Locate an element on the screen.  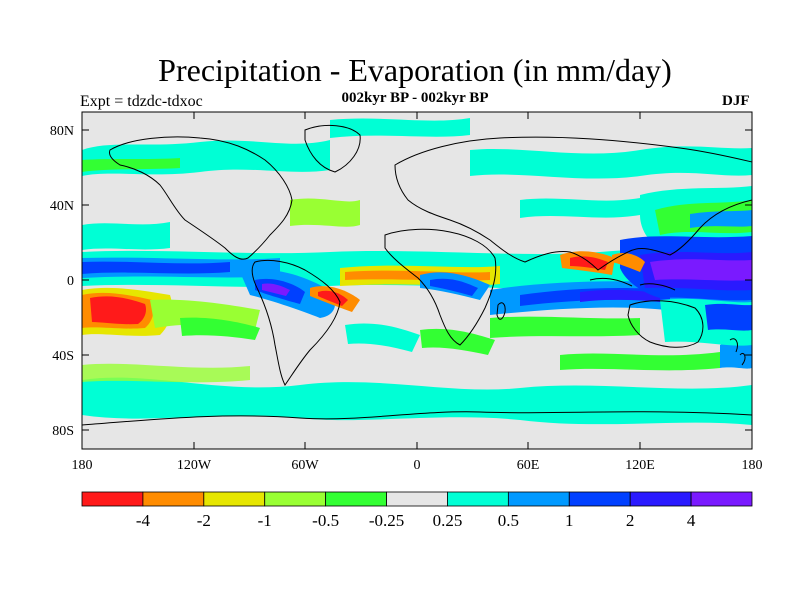
plot-subtitle: 002kyr BP - 002kyr BP is located at coordinates (415, 98).